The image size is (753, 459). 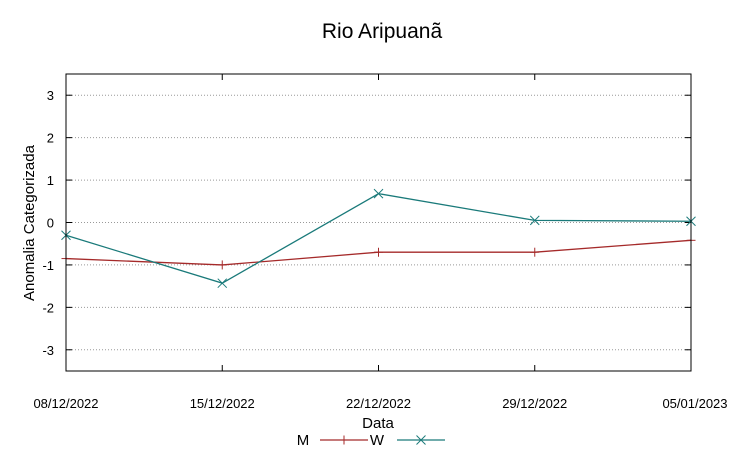 I want to click on x-tick-label: 05/01/2023, so click(x=694, y=403).